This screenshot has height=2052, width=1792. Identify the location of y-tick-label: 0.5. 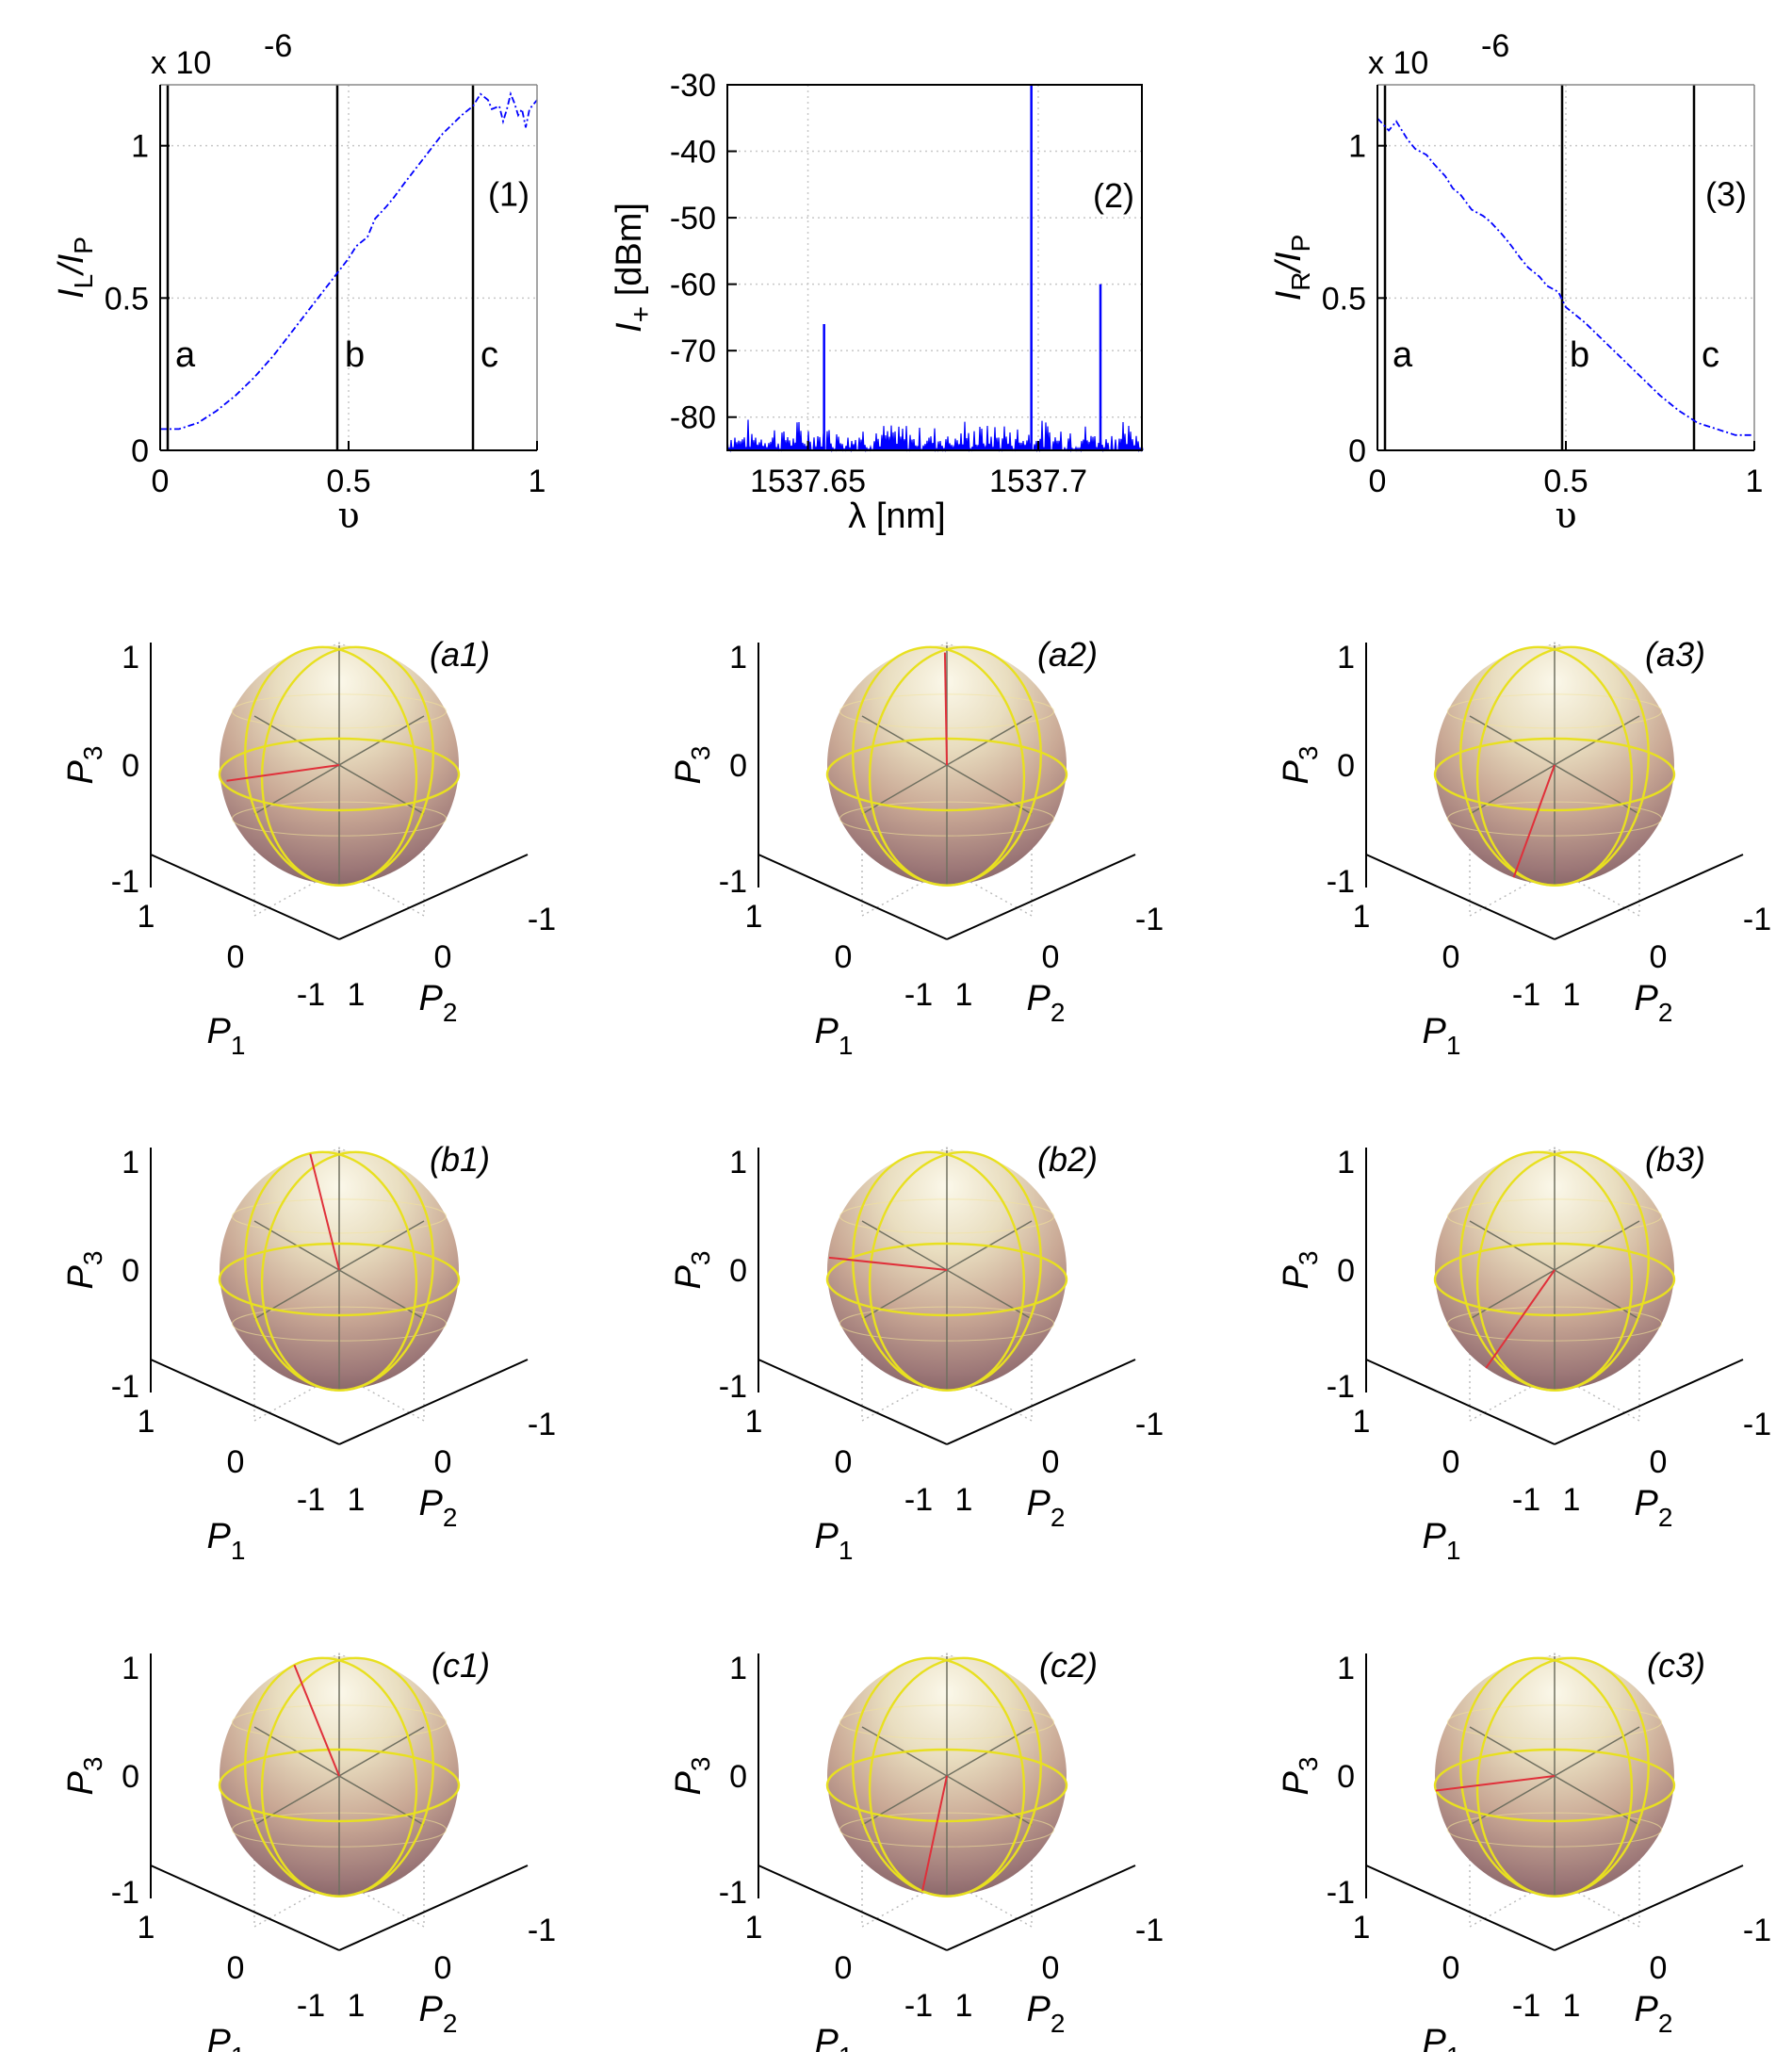
(127, 299).